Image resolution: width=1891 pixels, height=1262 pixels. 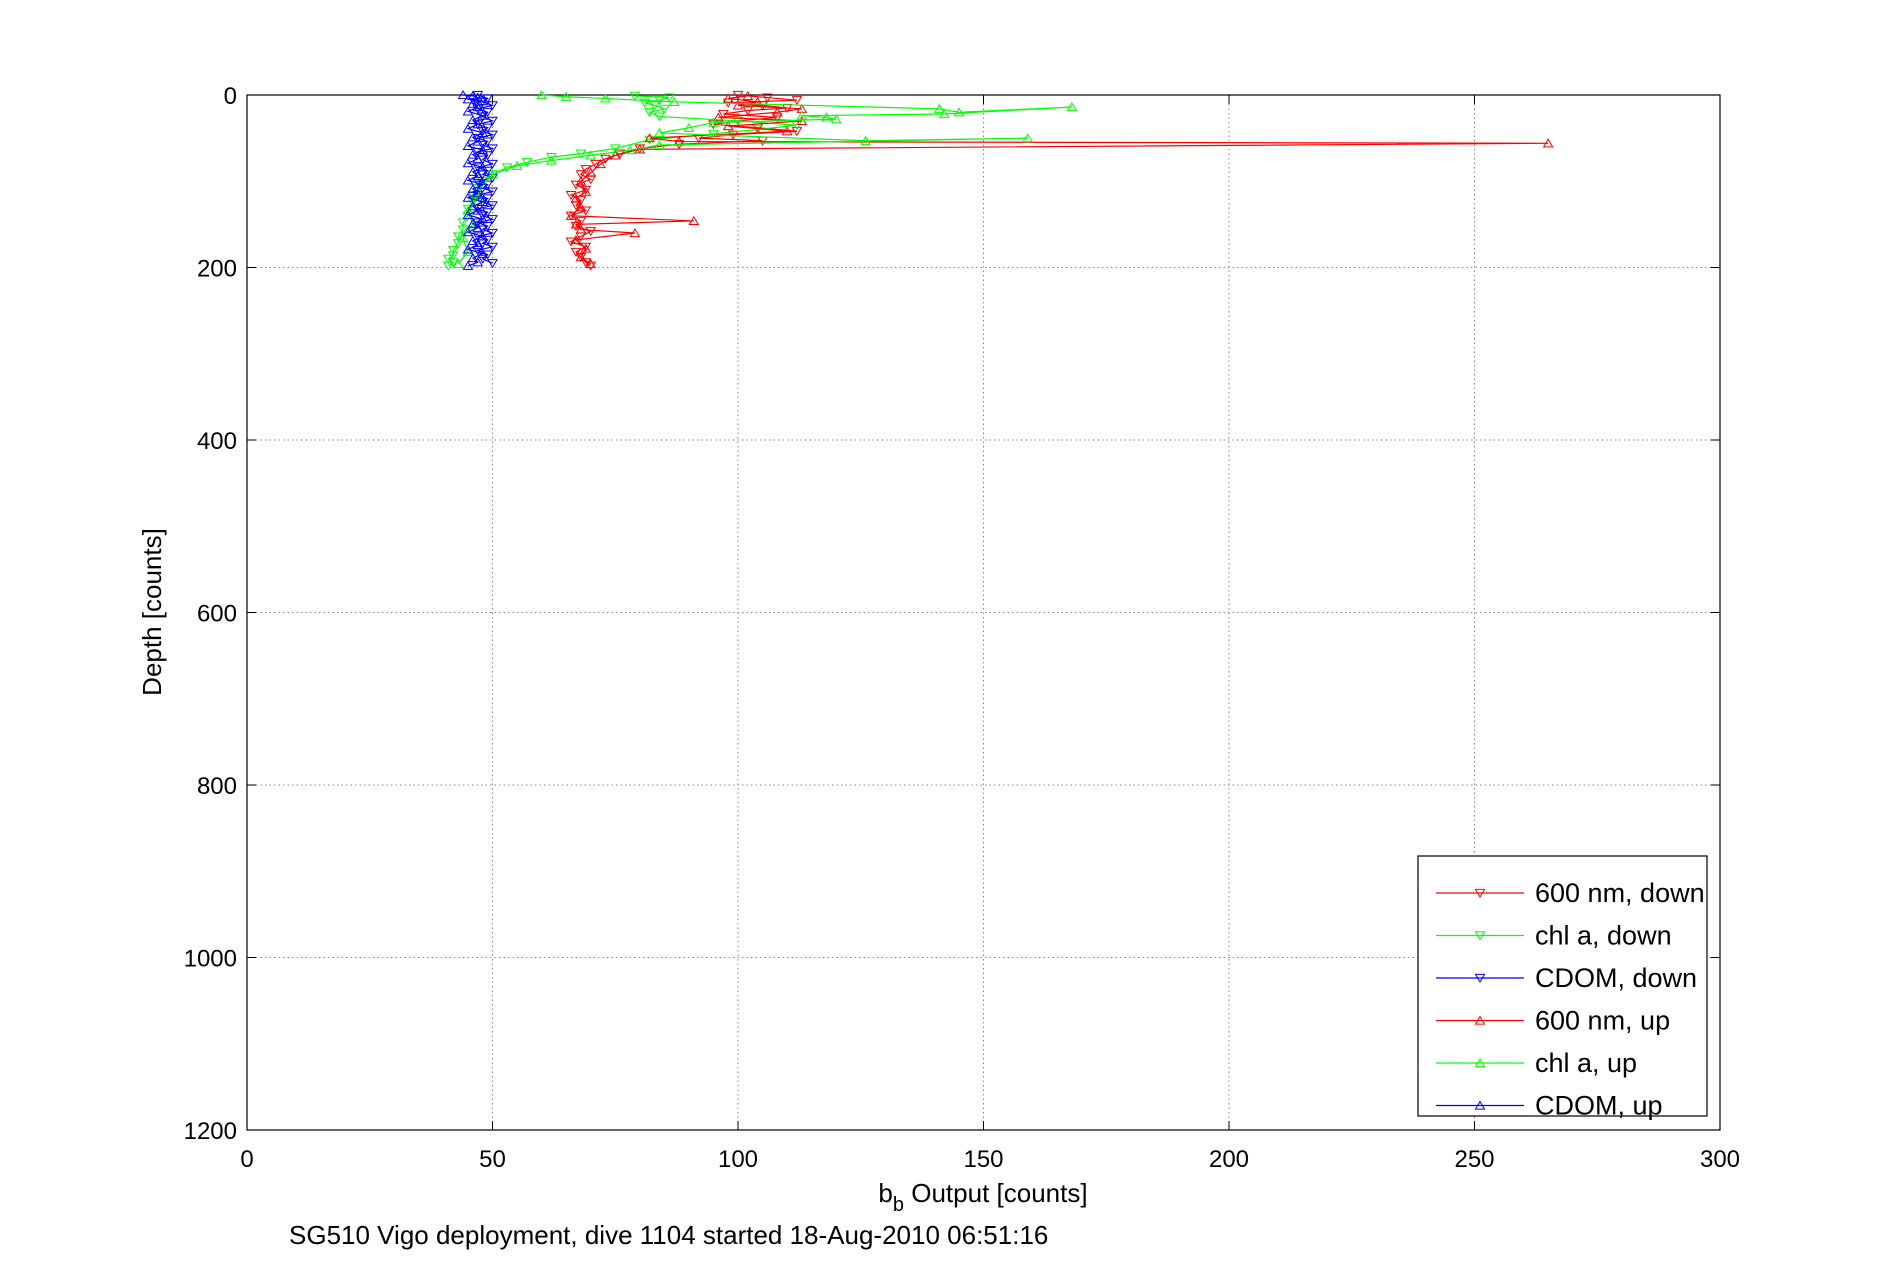 I want to click on legend-box, so click(x=1562, y=986).